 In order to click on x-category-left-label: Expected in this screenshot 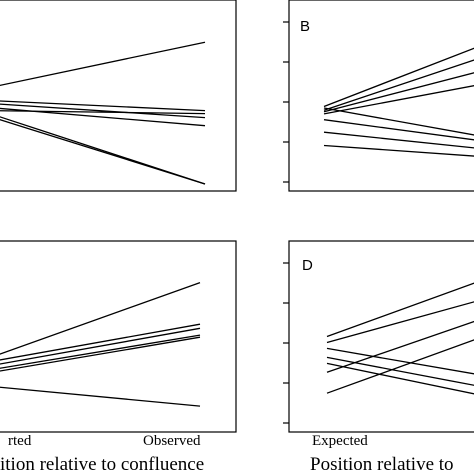, I will do `click(340, 441)`.